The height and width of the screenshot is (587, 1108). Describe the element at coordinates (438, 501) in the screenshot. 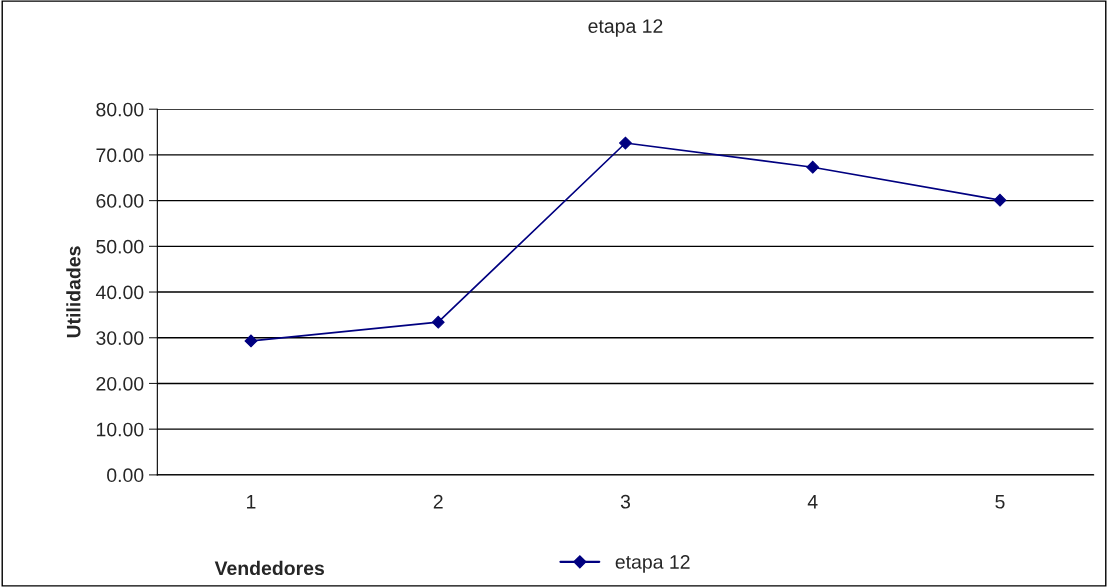

I see `x-tick-label: 2` at that location.